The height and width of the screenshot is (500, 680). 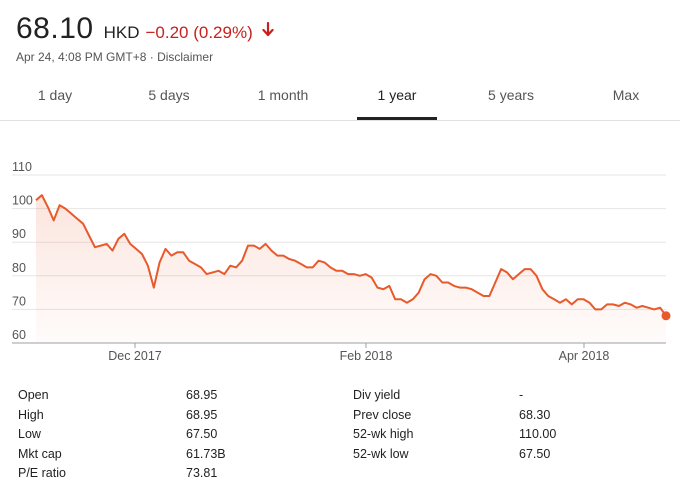 What do you see at coordinates (397, 118) in the screenshot?
I see `active-tab-indicator` at bounding box center [397, 118].